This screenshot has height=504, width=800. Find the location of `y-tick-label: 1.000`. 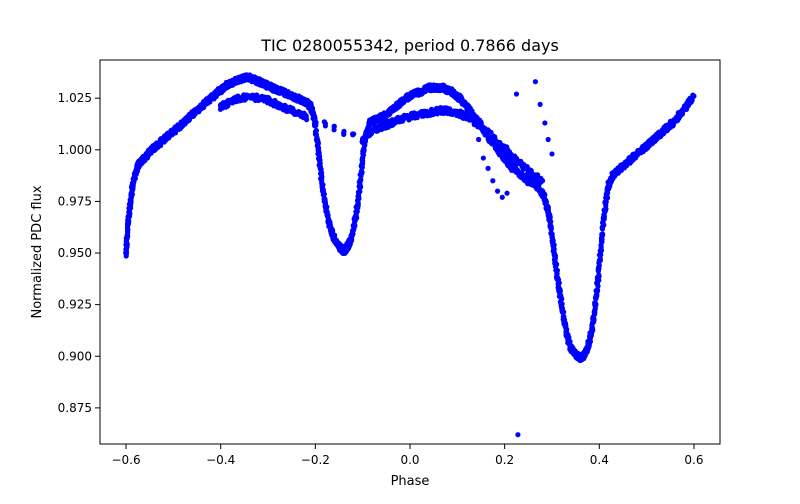

y-tick-label: 1.000 is located at coordinates (75, 150).